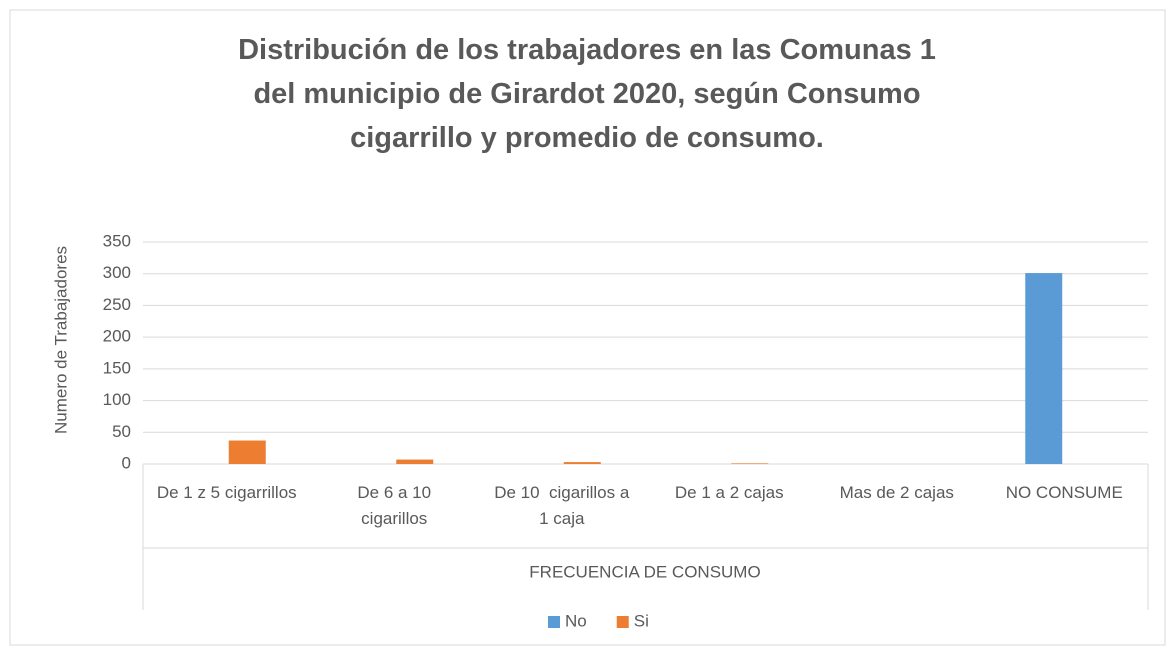 This screenshot has width=1175, height=656. I want to click on x-tick-label: De 6 a 10 cigarillos, so click(396, 505).